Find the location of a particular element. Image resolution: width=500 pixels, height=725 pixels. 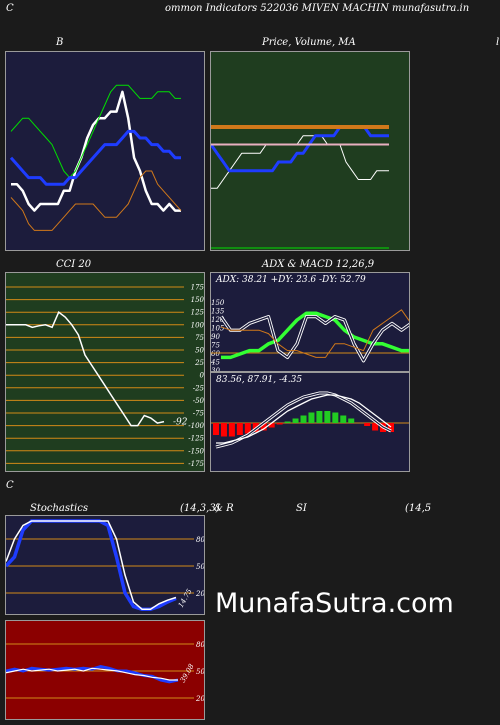

stochastics-series-blue is located at coordinates (91, 565).